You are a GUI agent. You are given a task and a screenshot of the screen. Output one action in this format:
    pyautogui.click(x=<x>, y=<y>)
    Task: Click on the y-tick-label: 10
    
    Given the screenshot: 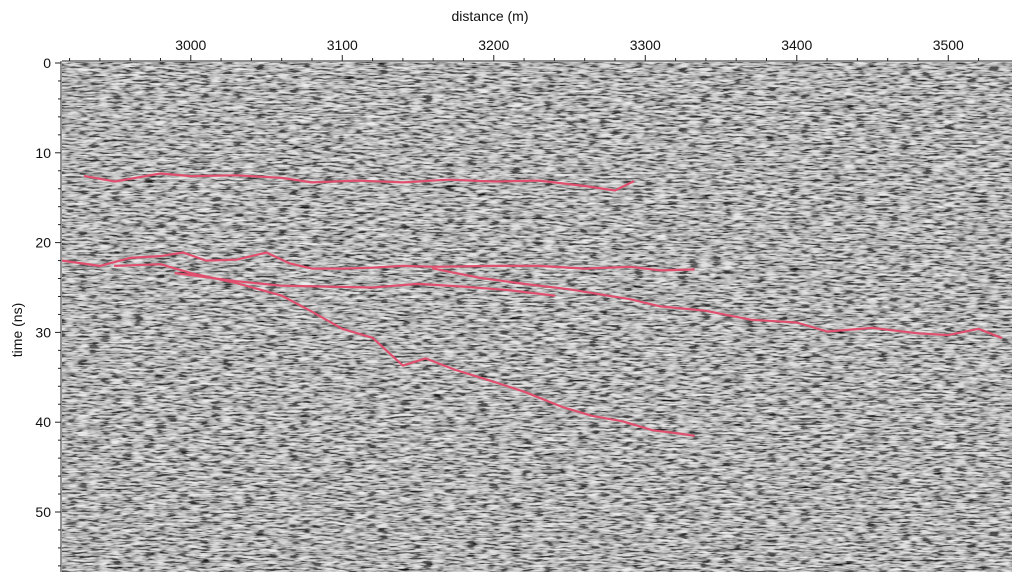 What is the action you would take?
    pyautogui.click(x=43, y=153)
    